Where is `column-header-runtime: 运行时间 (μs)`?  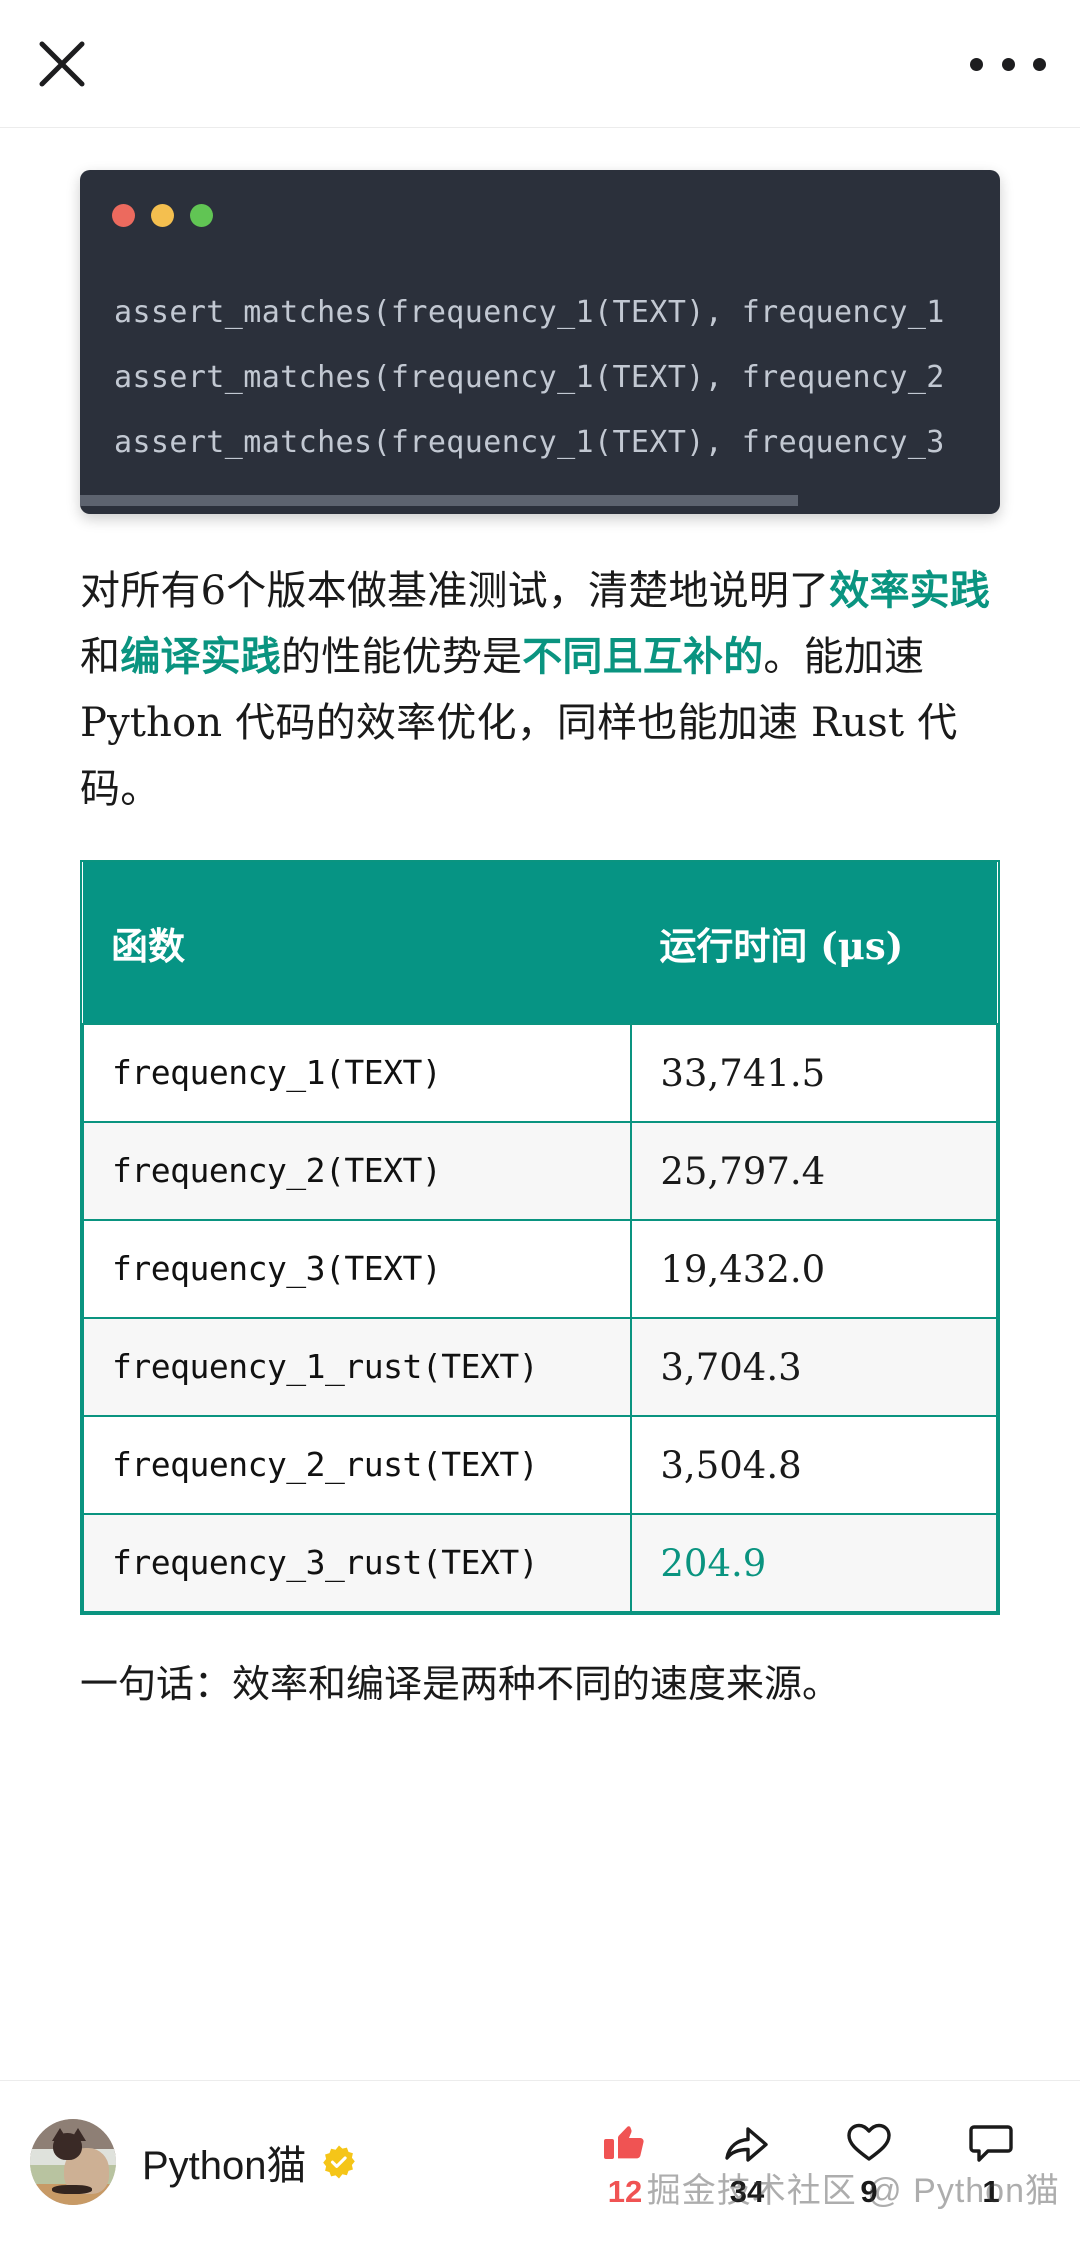 column-header-runtime: 运行时间 (μs) is located at coordinates (814, 943).